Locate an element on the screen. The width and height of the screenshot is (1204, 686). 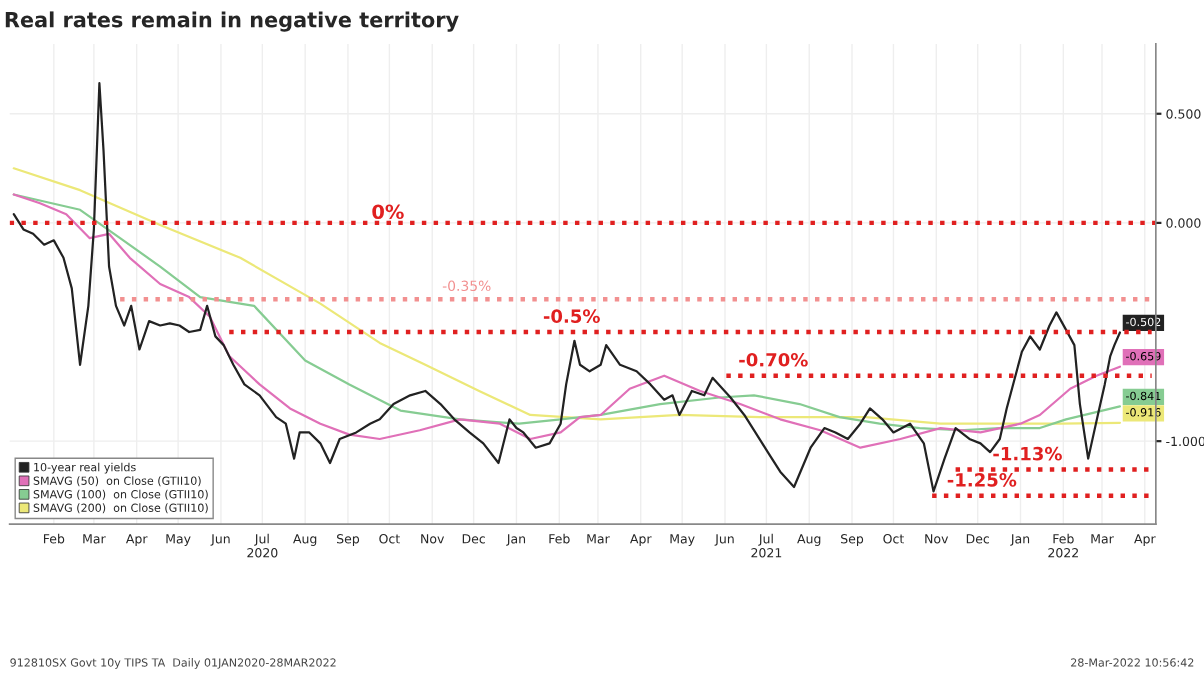
ref-line-label: 0% is located at coordinates (388, 212).